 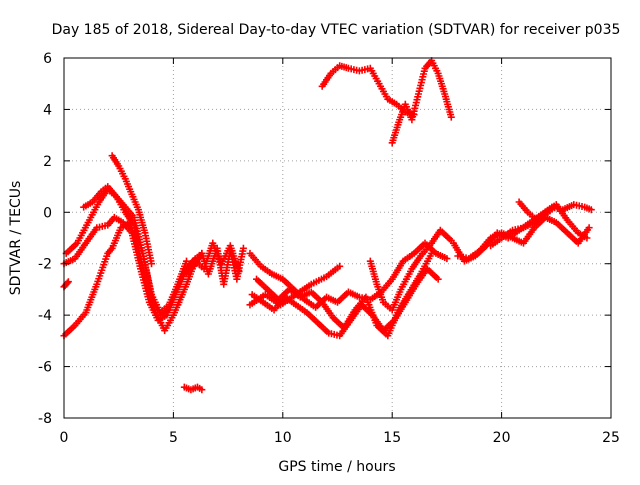 What do you see at coordinates (295, 285) in the screenshot?
I see `series-track-k` at bounding box center [295, 285].